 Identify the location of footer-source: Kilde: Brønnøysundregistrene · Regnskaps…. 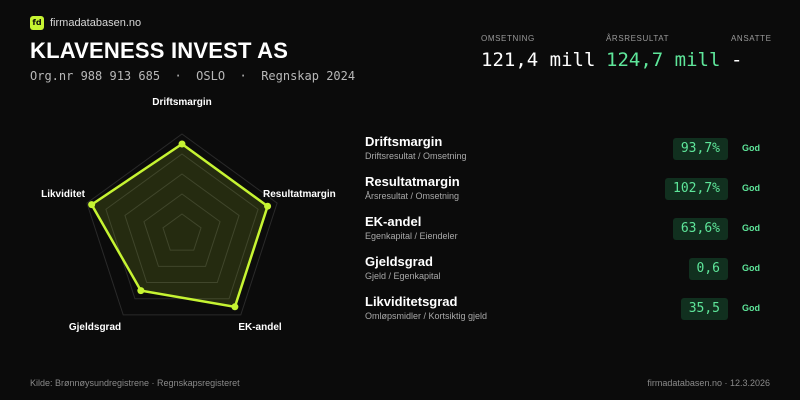
(135, 383).